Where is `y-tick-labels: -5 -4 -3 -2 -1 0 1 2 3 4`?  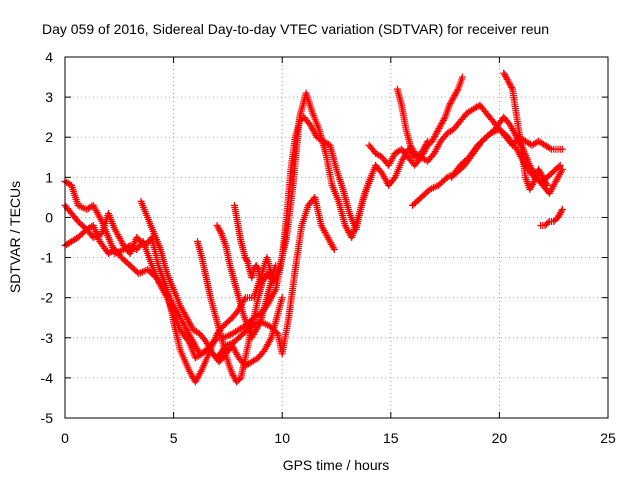
y-tick-labels: -5 -4 -3 -2 -1 0 1 2 3 4 is located at coordinates (47, 237).